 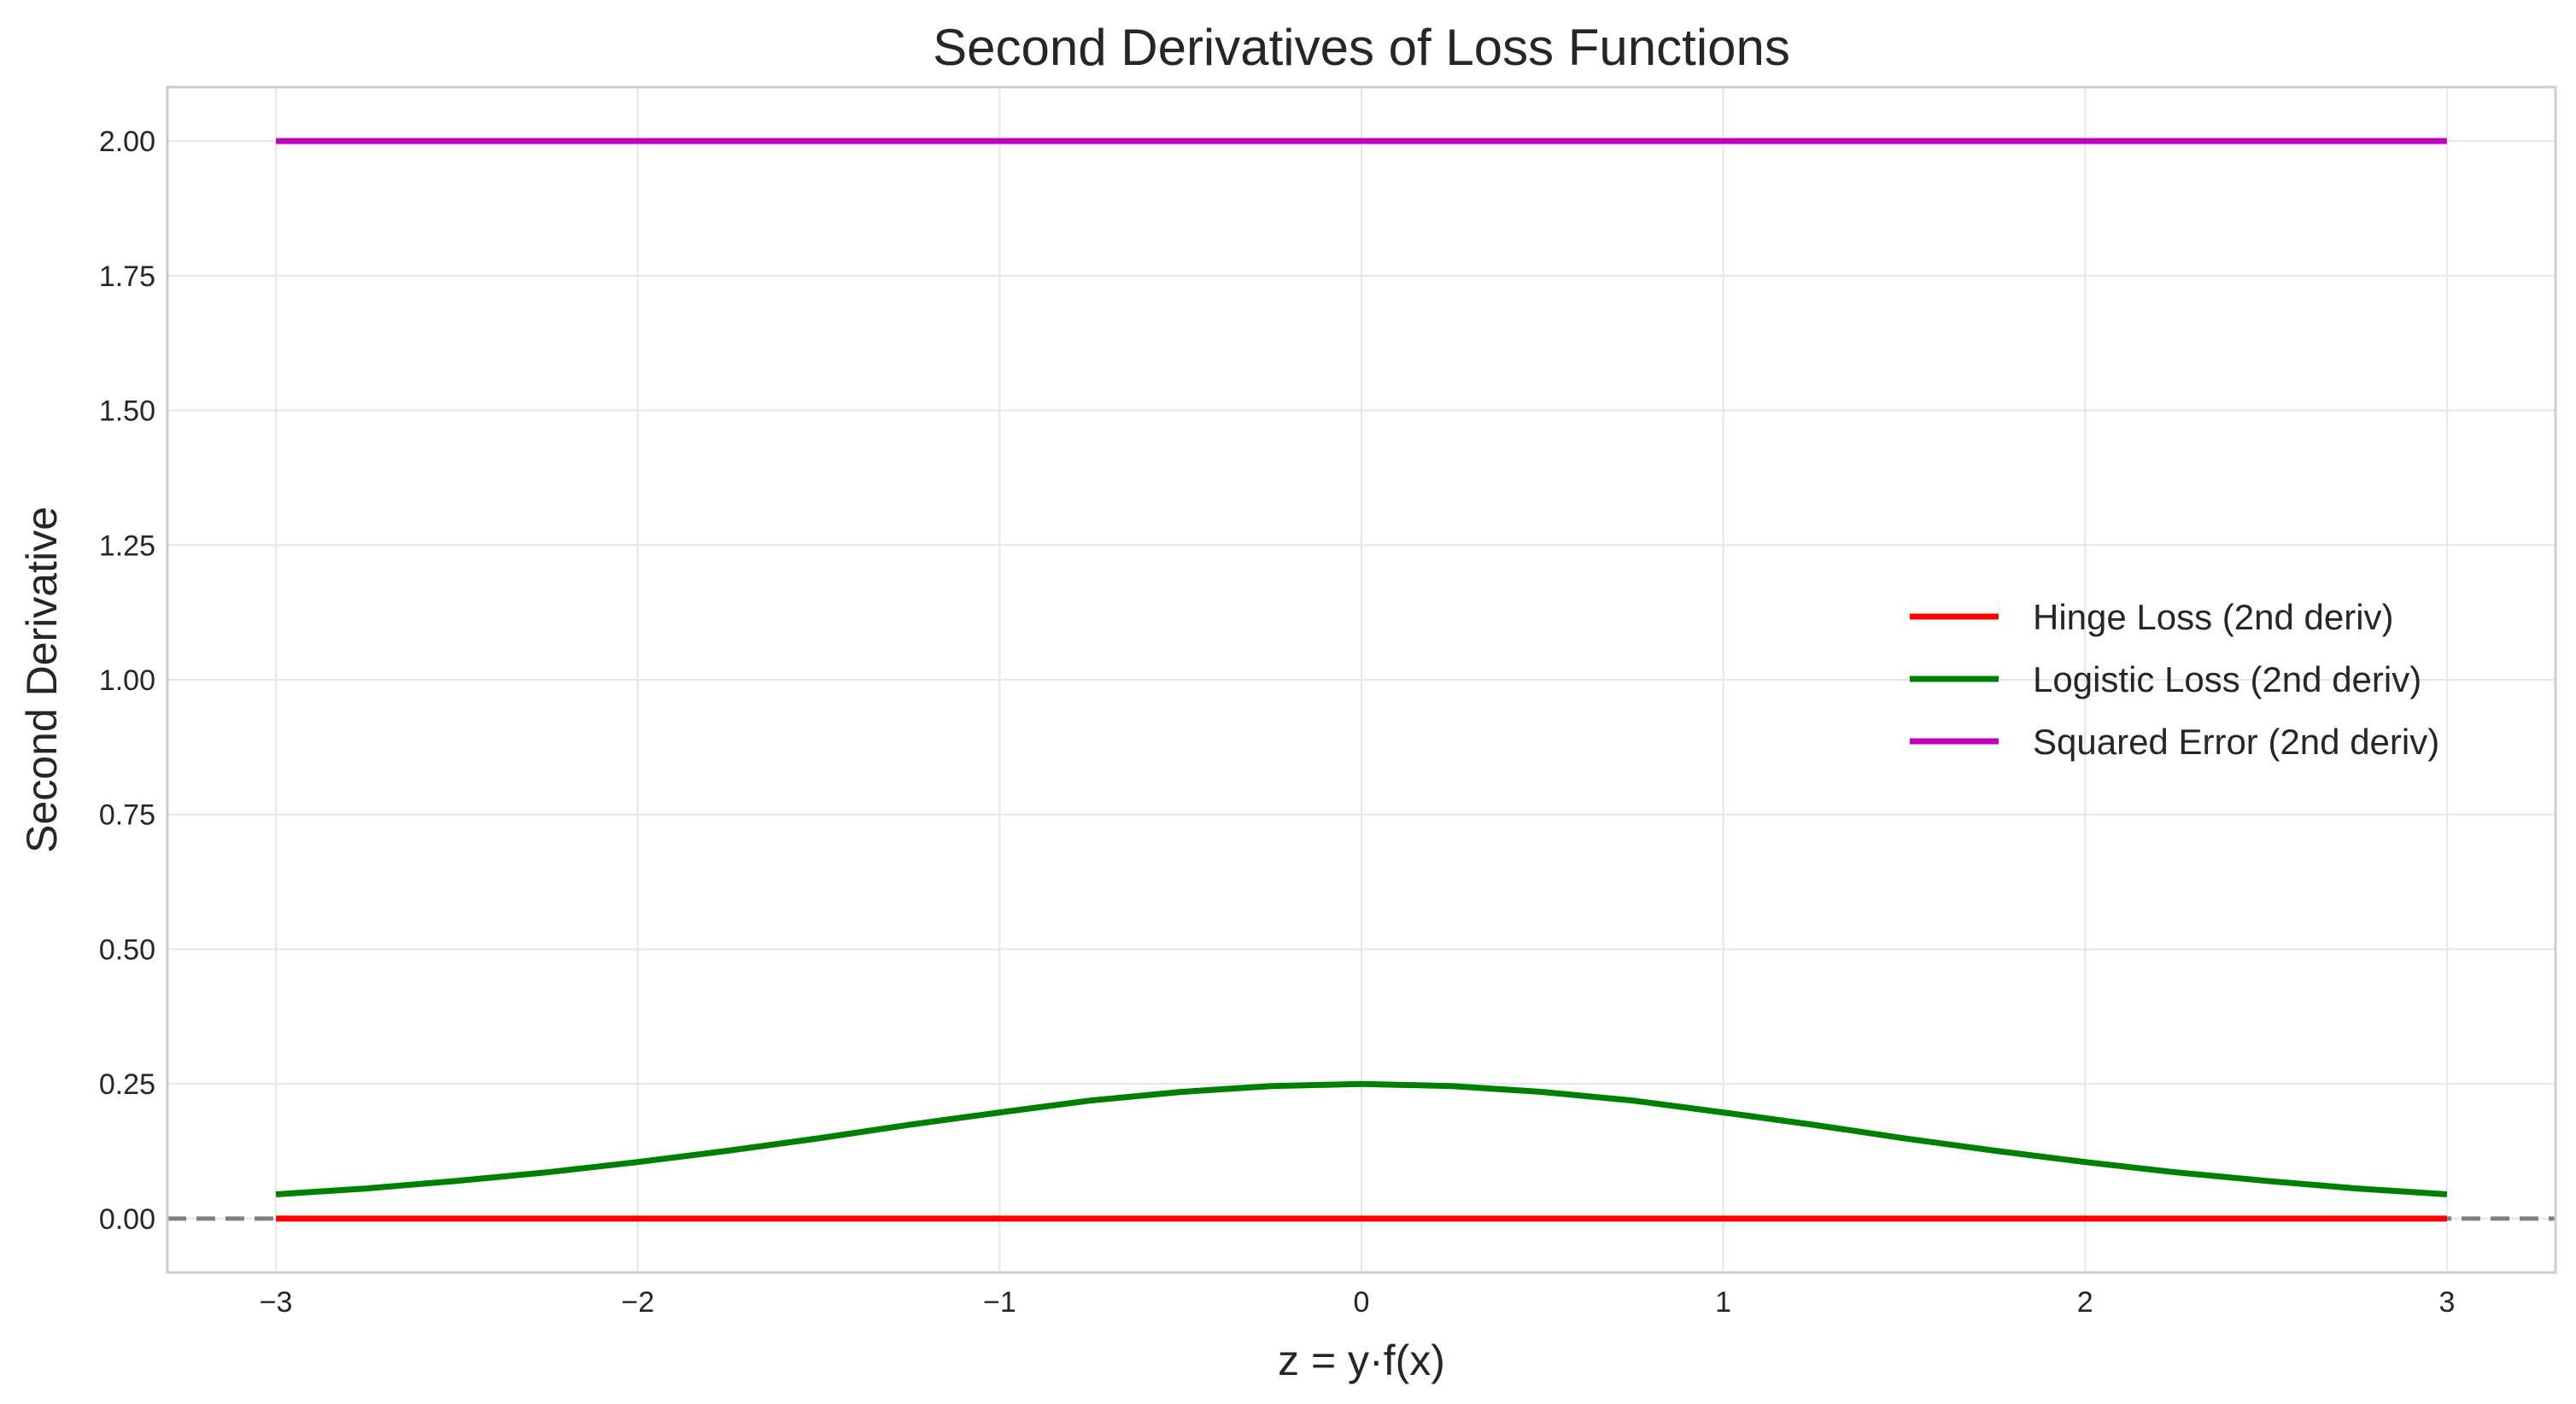 What do you see at coordinates (637, 1302) in the screenshot?
I see `x-tick-label: −2` at bounding box center [637, 1302].